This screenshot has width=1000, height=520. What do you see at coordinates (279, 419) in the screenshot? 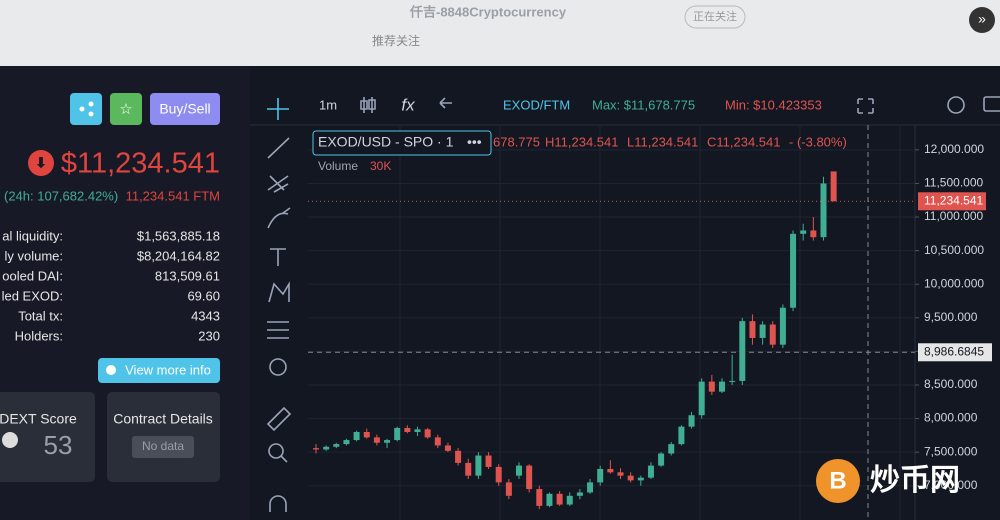
I see `ruler-tool` at bounding box center [279, 419].